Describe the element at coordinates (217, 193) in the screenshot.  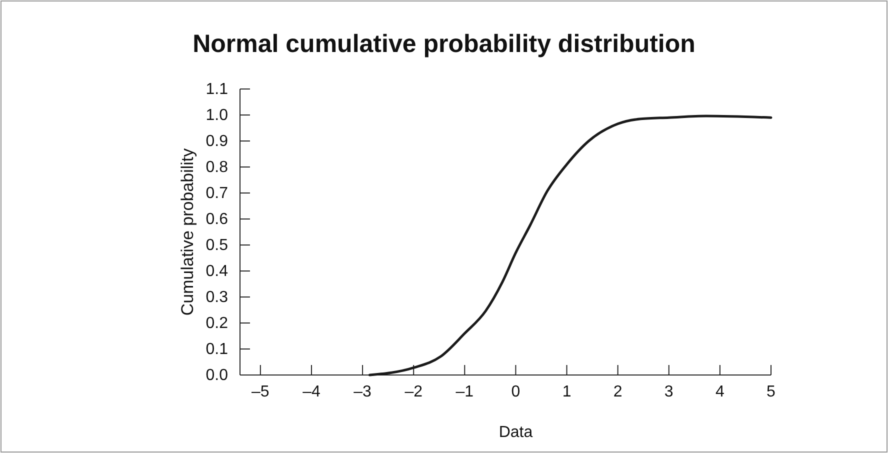
I see `y-tick-label: 0.7` at that location.